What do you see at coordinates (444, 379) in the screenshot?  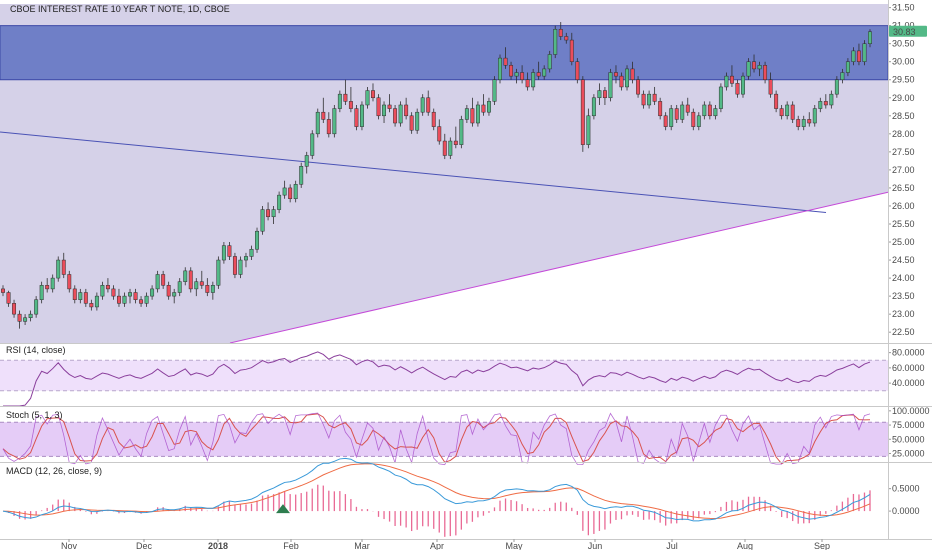 I see `rsi-pane` at bounding box center [444, 379].